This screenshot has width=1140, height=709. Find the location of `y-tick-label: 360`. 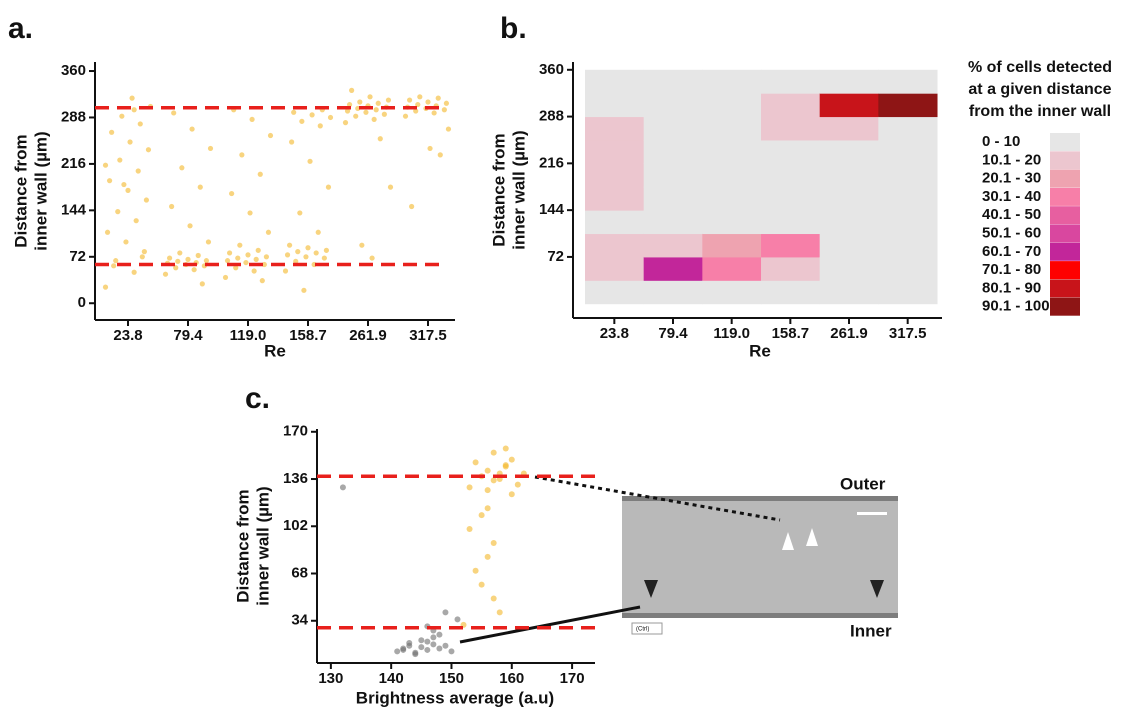

y-tick-label: 360 is located at coordinates (551, 69).